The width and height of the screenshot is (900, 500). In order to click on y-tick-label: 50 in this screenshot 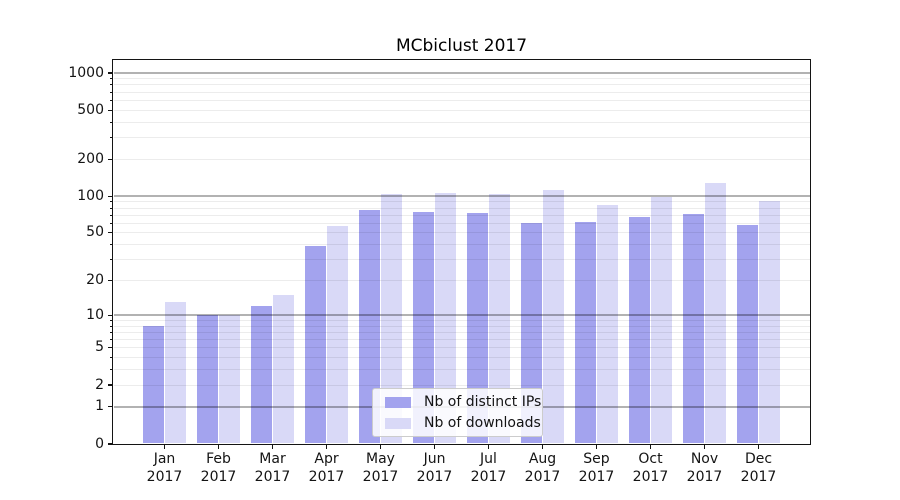, I will do `click(95, 232)`.